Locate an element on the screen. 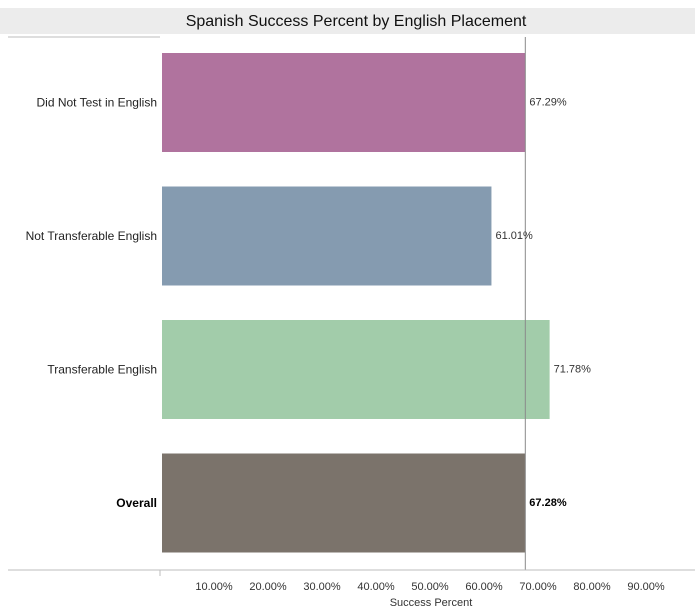 The width and height of the screenshot is (695, 612). value-label-overall: 67.28% is located at coordinates (548, 503).